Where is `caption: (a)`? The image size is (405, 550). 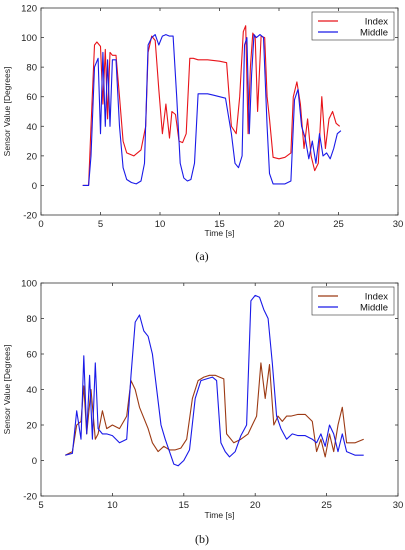
caption: (a) is located at coordinates (201, 256).